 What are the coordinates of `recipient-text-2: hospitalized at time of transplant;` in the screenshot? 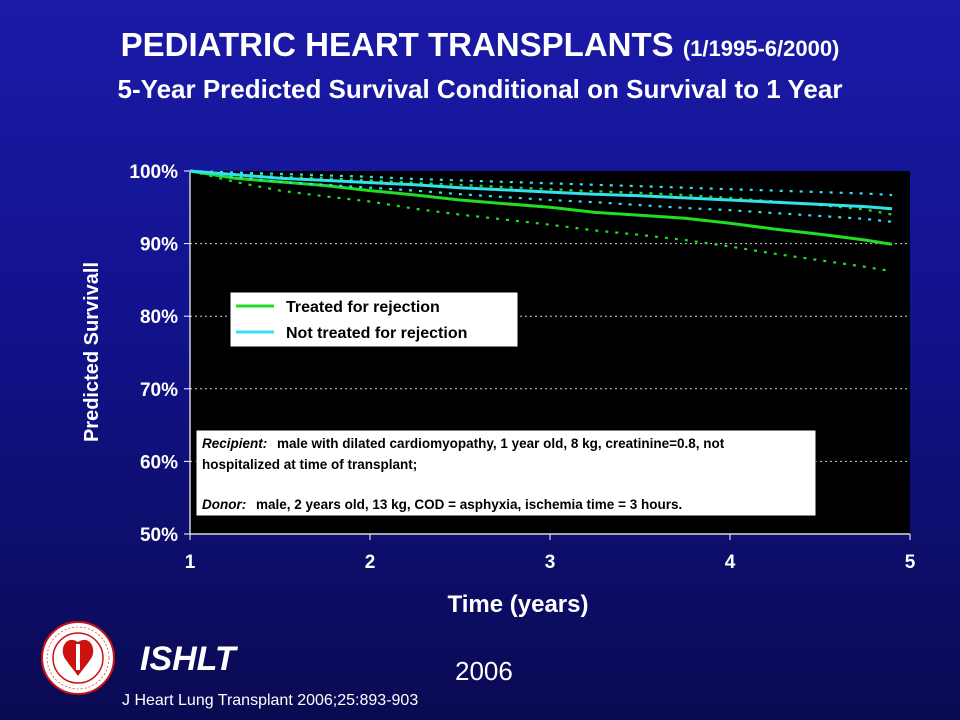 It's located at (309, 464).